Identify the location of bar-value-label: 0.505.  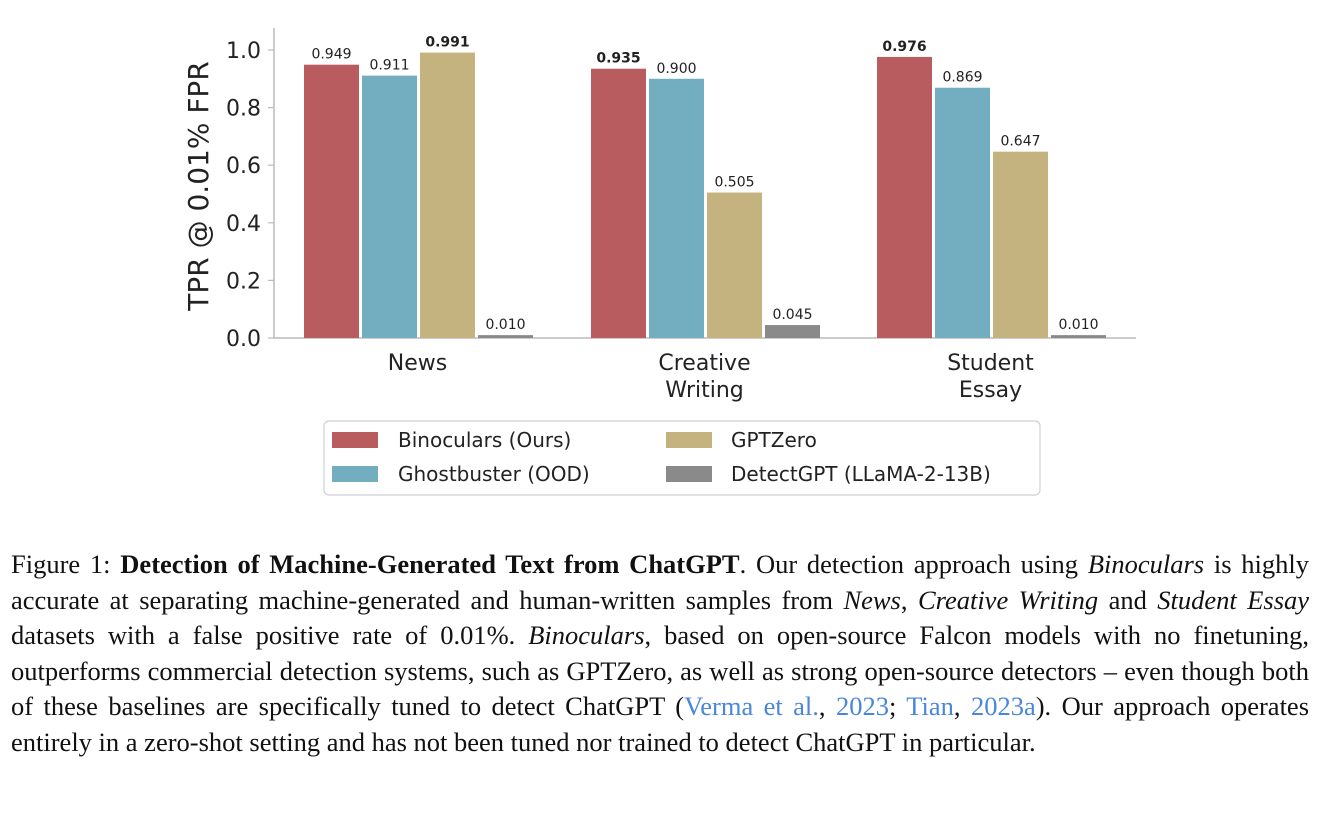
(734, 183).